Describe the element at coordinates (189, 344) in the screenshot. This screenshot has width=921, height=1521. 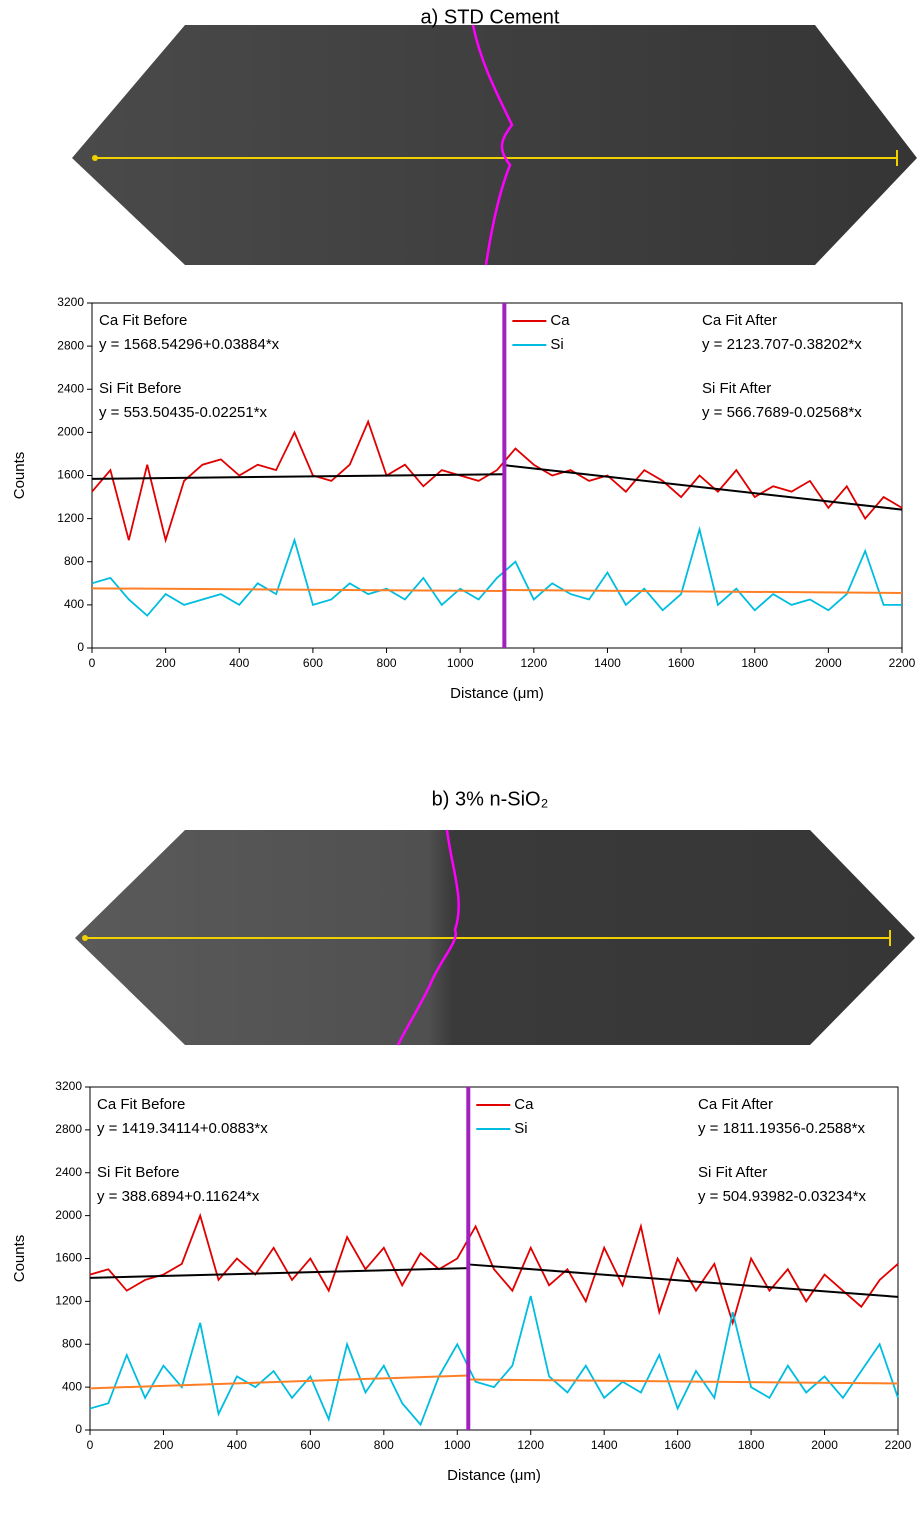
I see `fit-equation: y = 1568.54296+0.03884*x` at that location.